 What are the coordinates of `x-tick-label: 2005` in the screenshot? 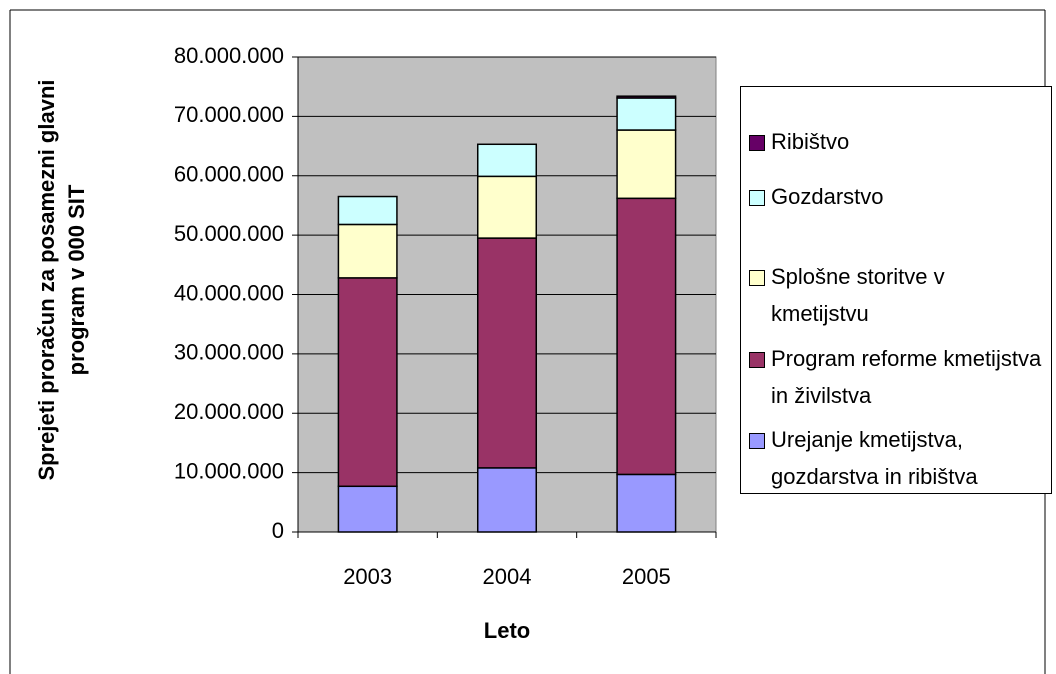 It's located at (646, 576).